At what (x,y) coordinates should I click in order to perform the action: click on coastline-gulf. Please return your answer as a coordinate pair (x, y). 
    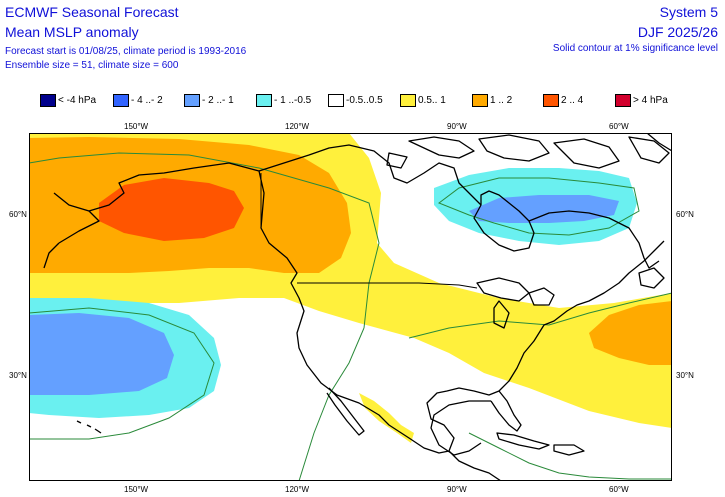
    Looking at the image, I should click on (460, 428).